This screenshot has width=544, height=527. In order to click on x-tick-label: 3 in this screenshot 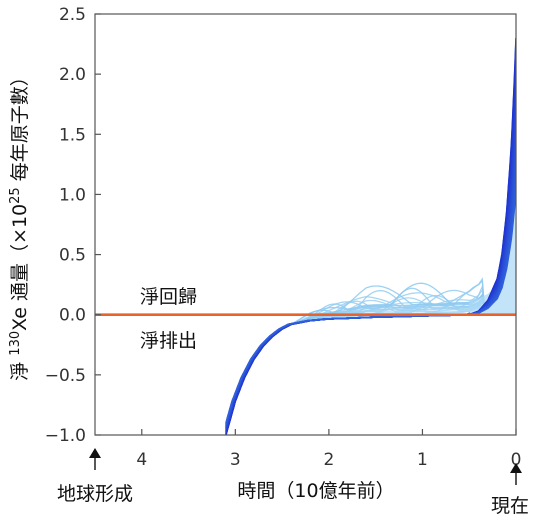, I will do `click(235, 460)`.